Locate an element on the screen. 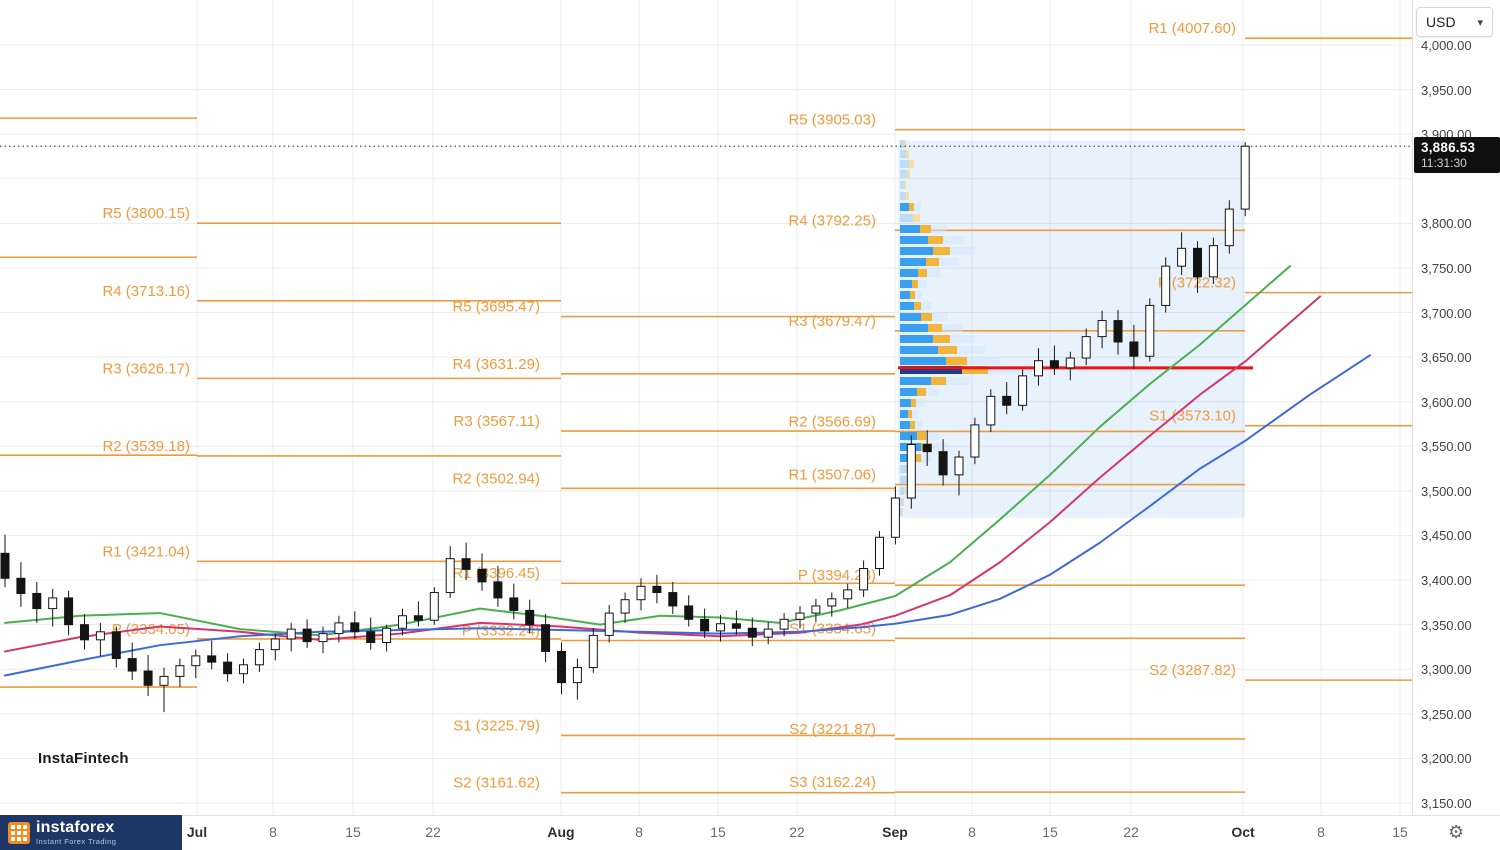 Image resolution: width=1500 pixels, height=850 pixels. pivot-label-oct: S1 (3573.10) is located at coordinates (1192, 416).